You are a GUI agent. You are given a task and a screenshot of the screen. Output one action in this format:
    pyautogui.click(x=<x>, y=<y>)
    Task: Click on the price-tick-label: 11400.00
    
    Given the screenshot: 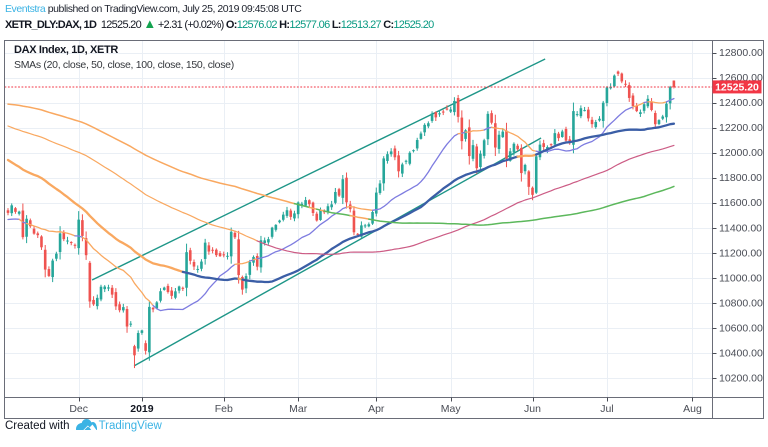 What is the action you would take?
    pyautogui.click(x=740, y=228)
    